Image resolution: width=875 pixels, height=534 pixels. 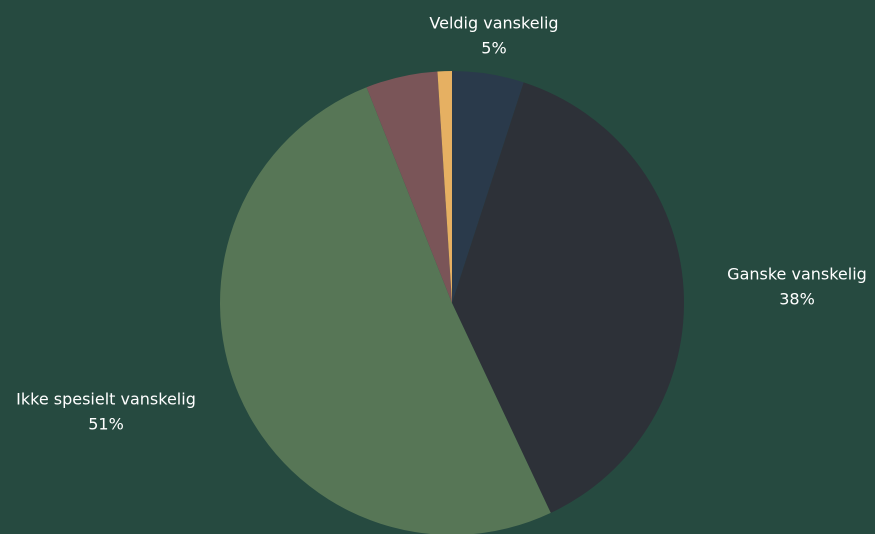 What do you see at coordinates (493, 48) in the screenshot?
I see `slice-value-label: 5%` at bounding box center [493, 48].